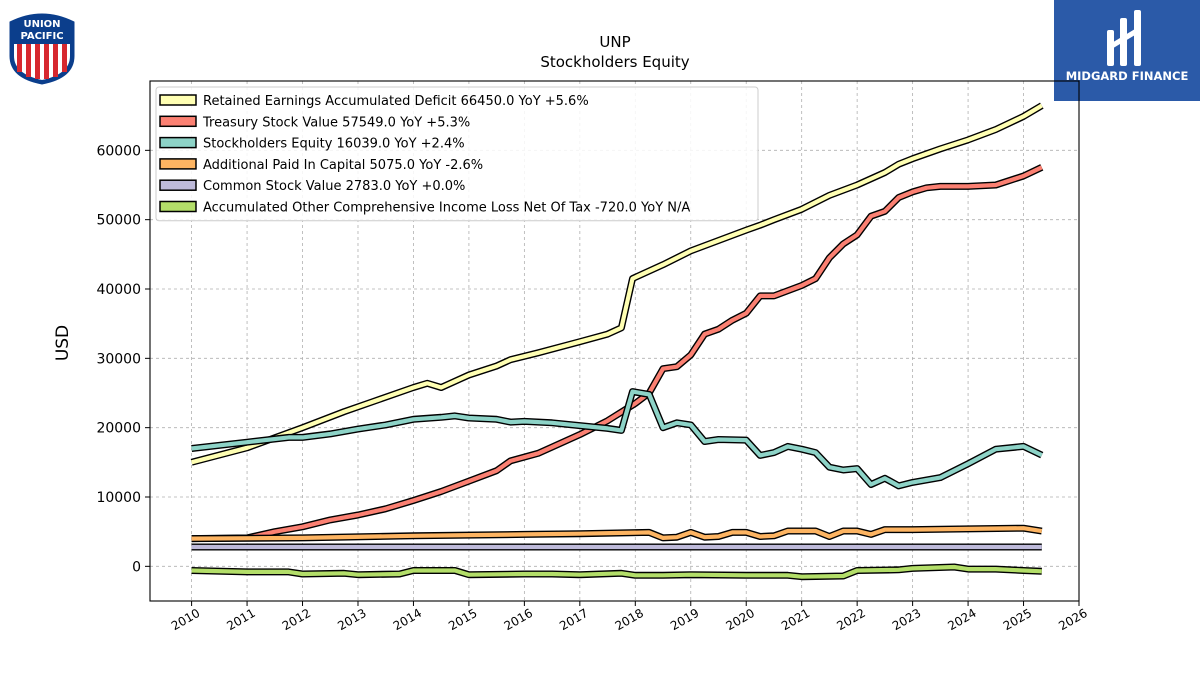 The image size is (1200, 675). I want to click on x-tick-label: 2026, so click(1072, 619).